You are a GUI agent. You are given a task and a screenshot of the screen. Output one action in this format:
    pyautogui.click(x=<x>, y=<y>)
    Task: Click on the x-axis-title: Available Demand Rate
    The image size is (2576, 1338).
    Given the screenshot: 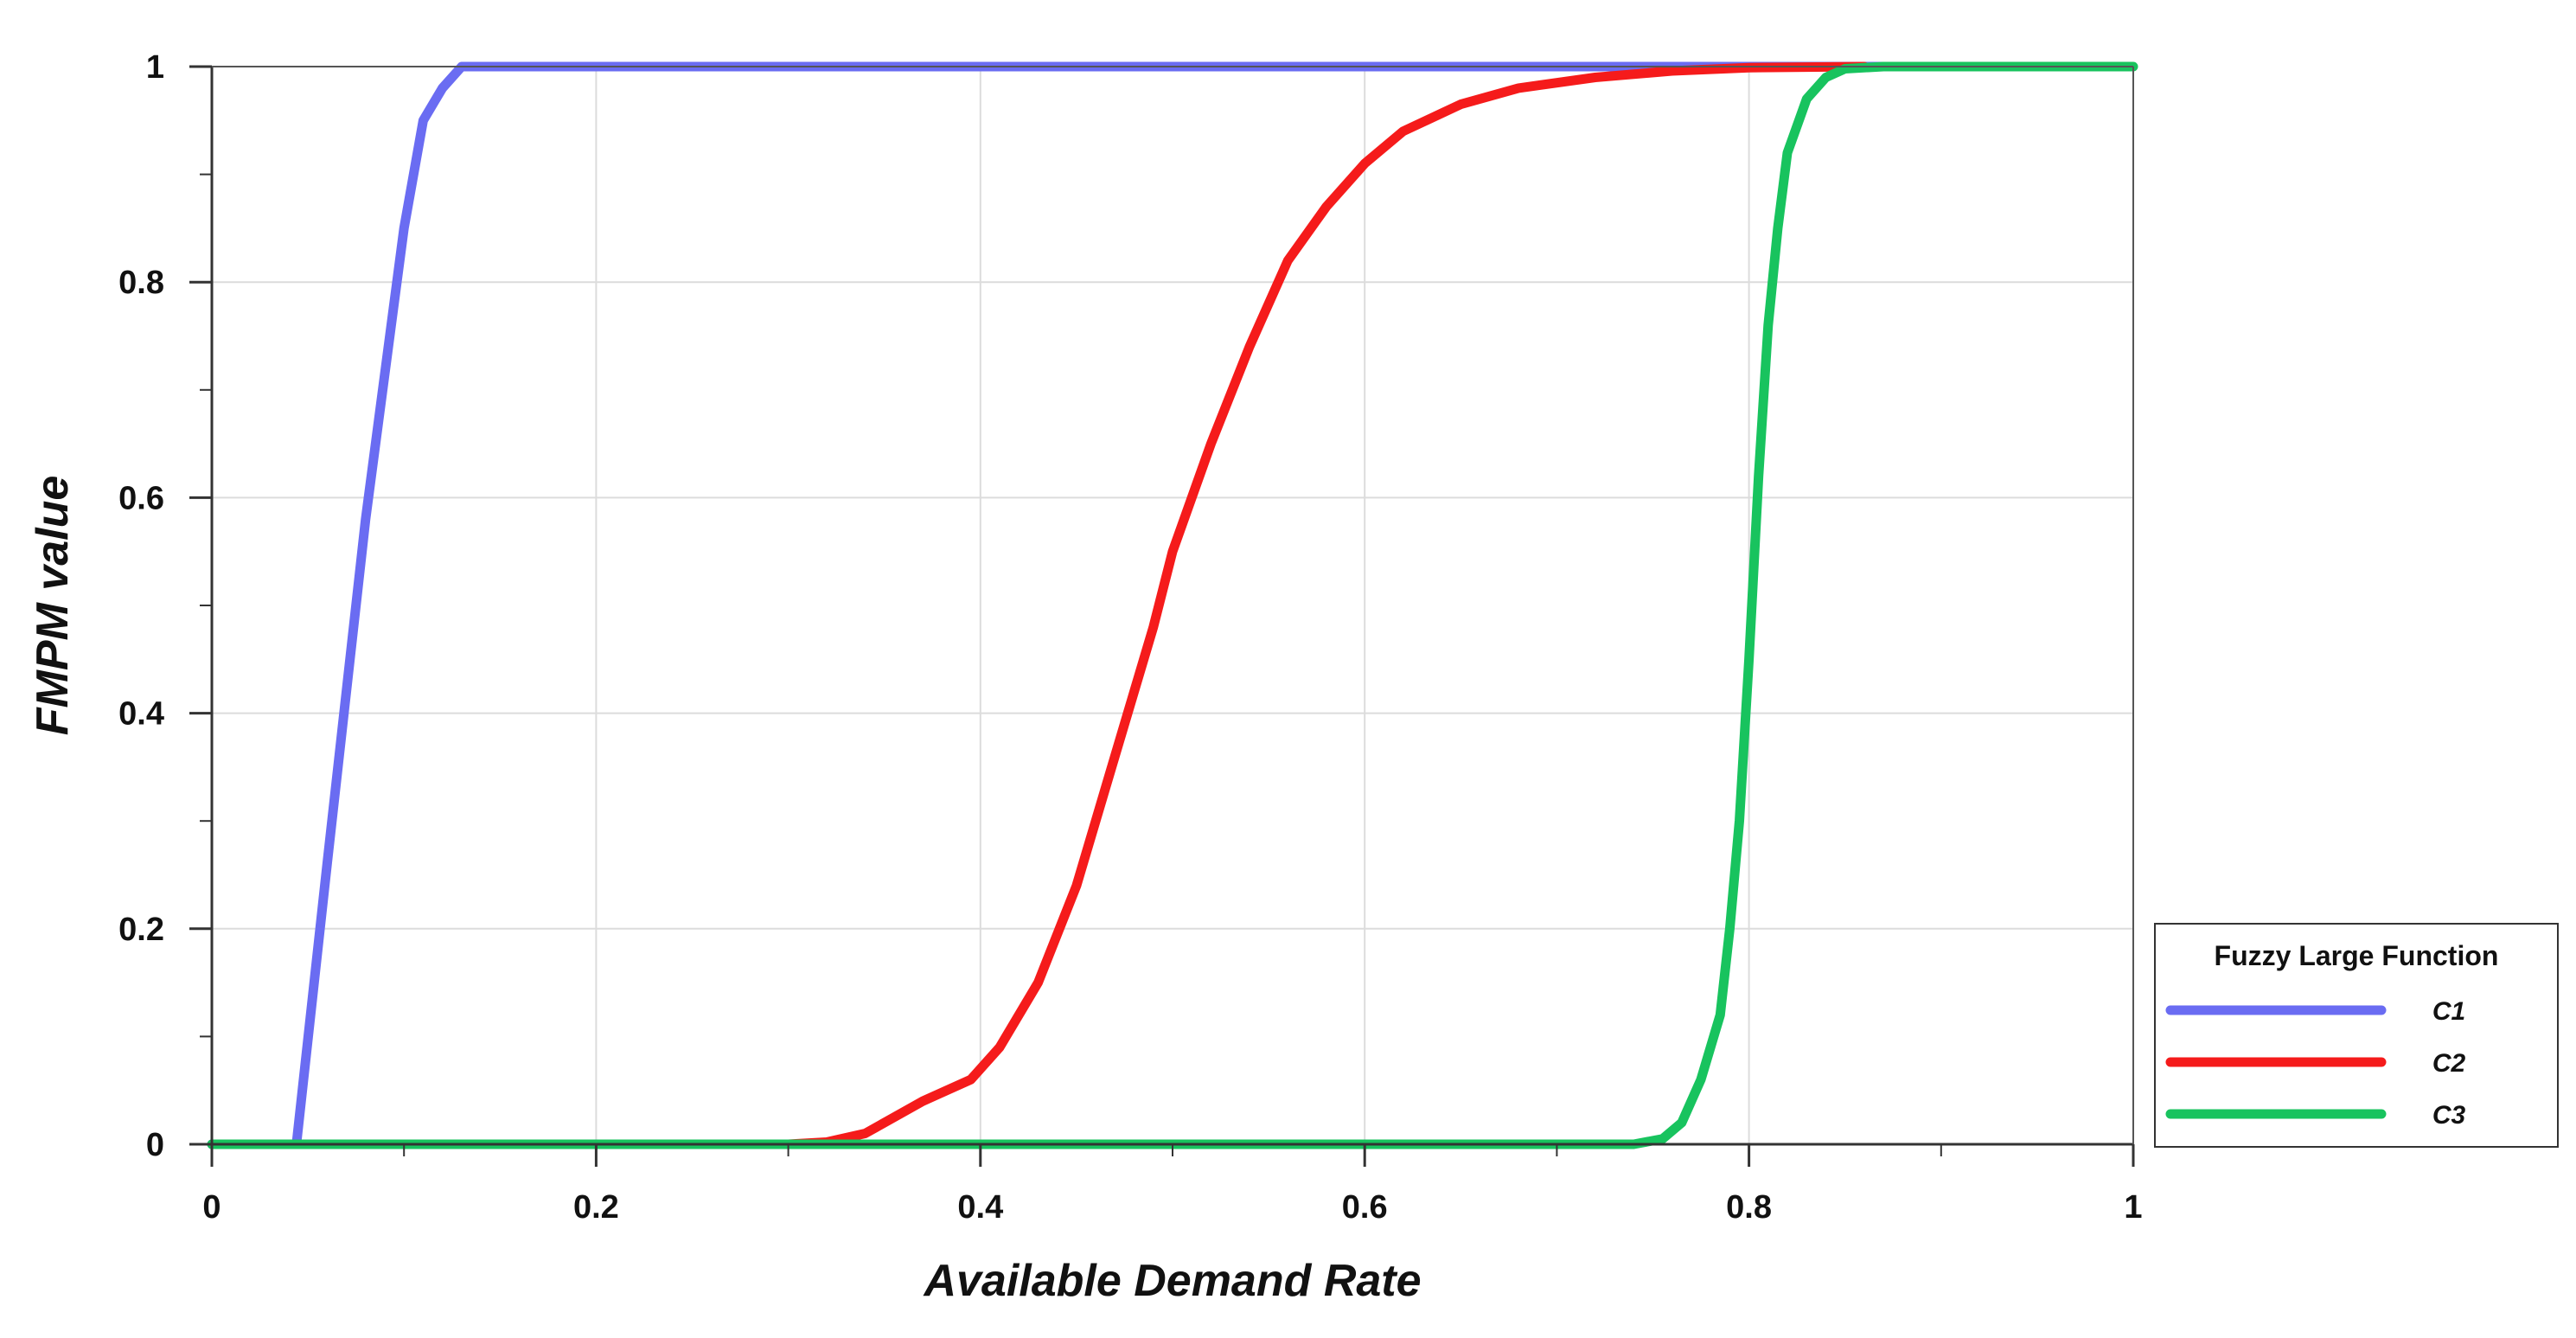 What is the action you would take?
    pyautogui.click(x=1172, y=1281)
    